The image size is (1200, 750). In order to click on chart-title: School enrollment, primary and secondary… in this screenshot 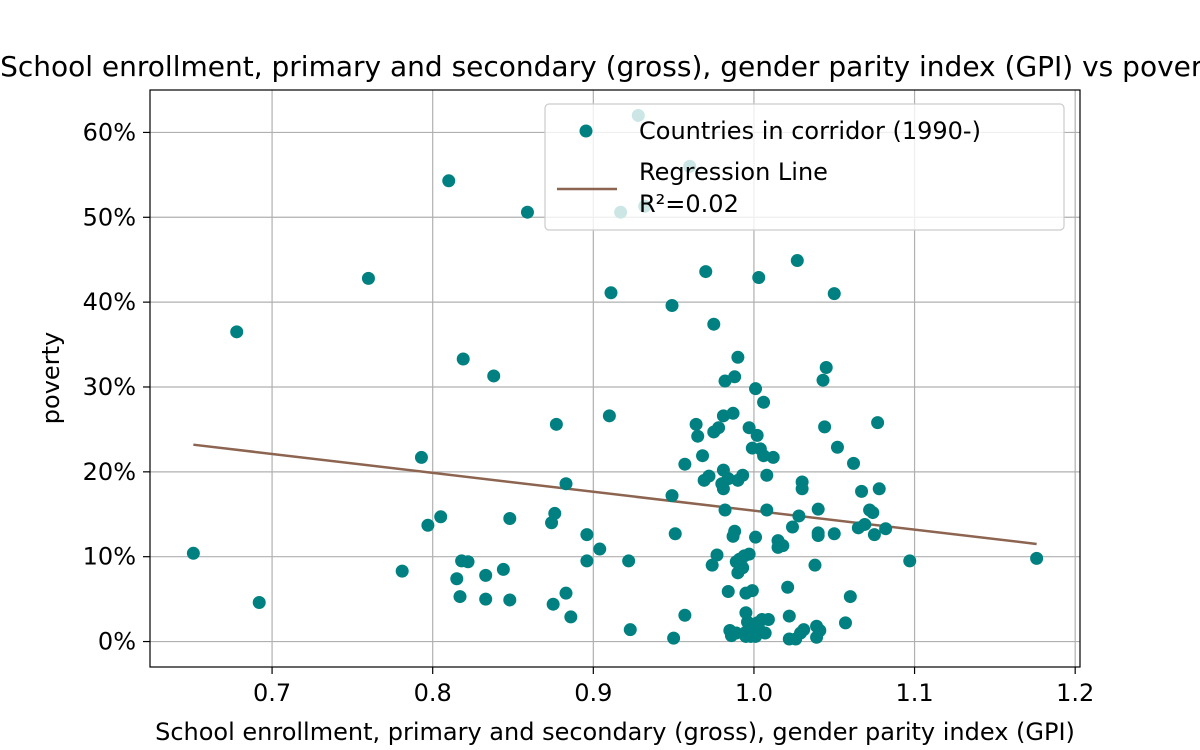, I will do `click(600, 66)`.